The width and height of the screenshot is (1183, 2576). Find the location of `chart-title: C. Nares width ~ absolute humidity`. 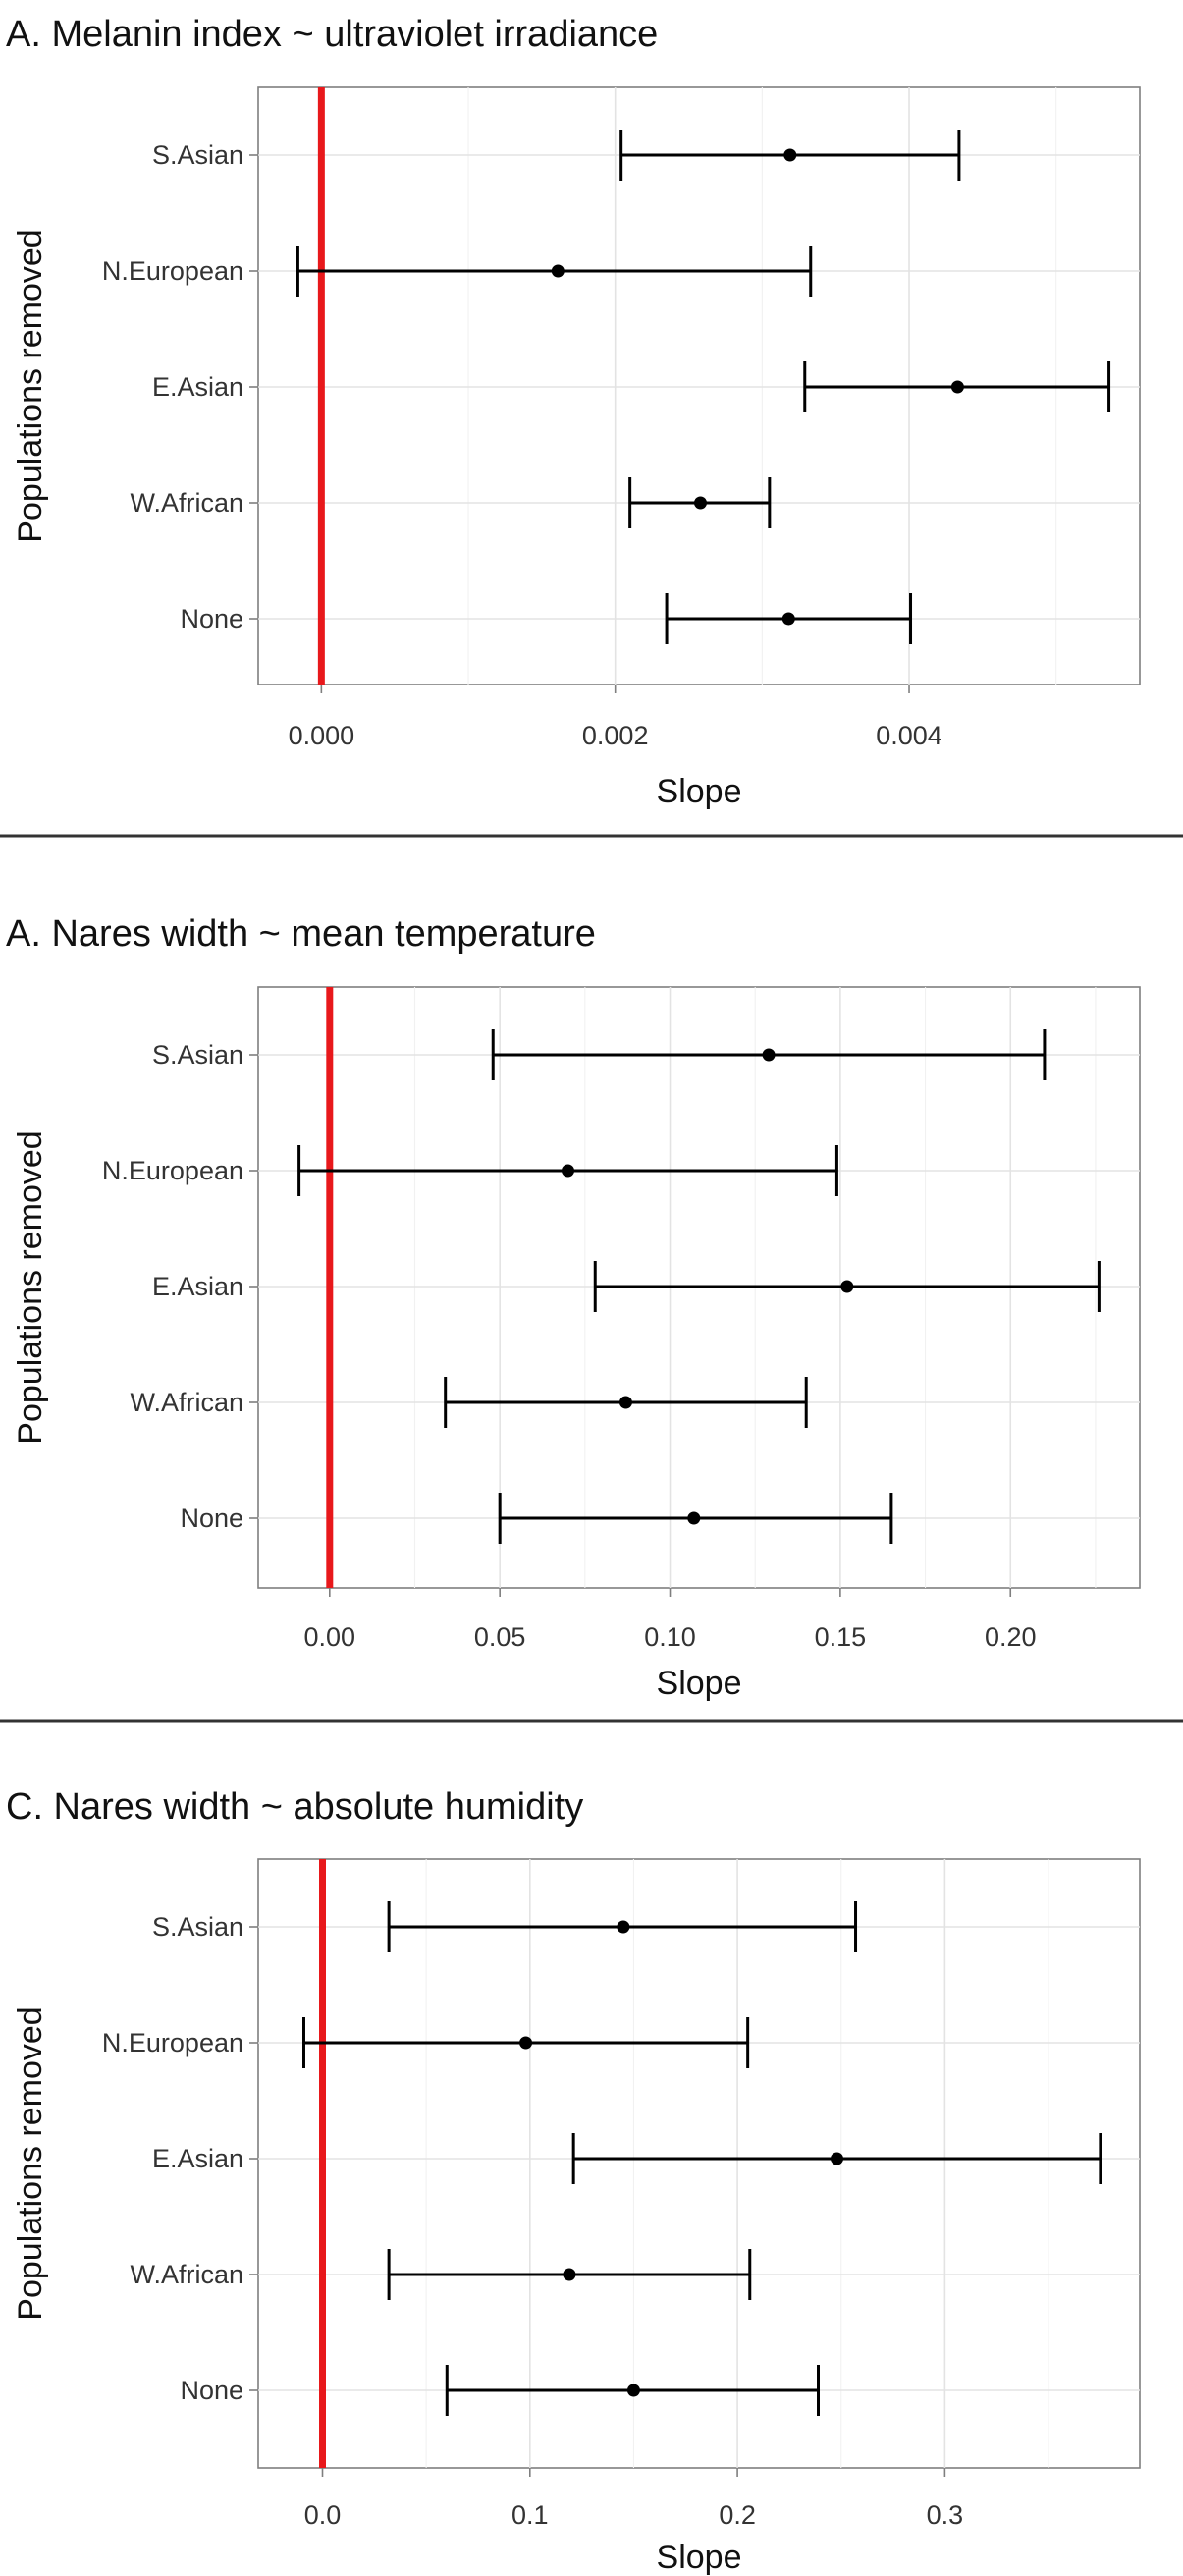

chart-title: C. Nares width ~ absolute humidity is located at coordinates (294, 1807).